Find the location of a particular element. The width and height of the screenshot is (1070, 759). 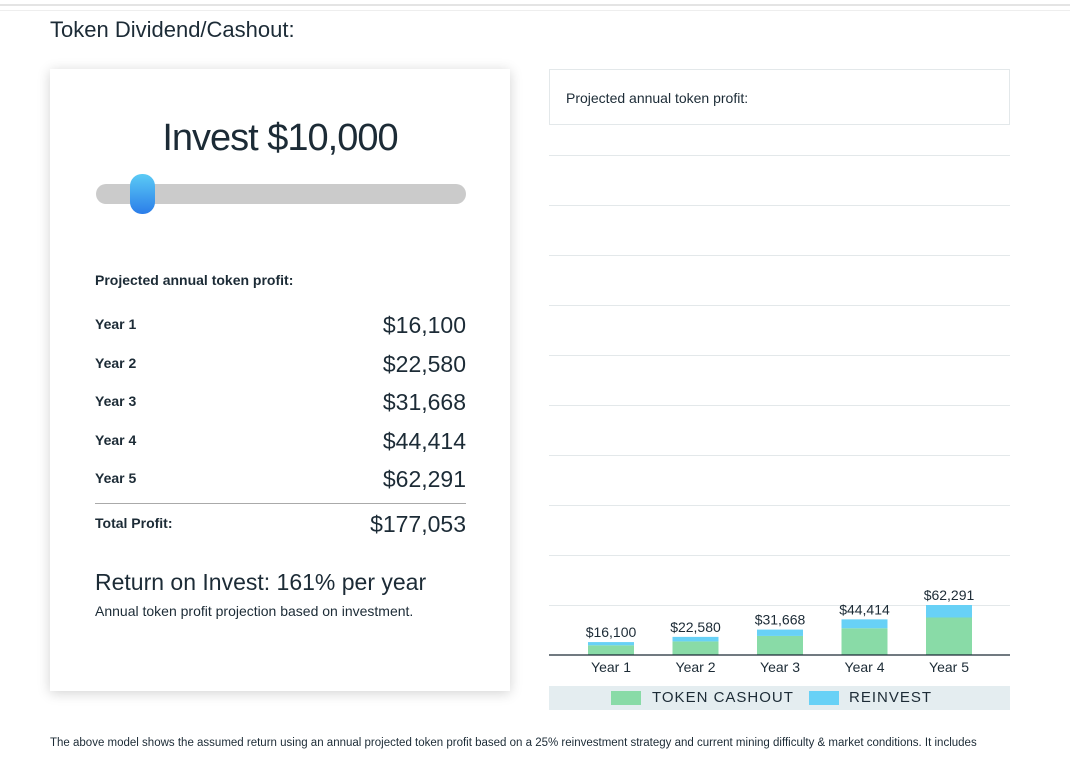

year-value: $44,414 is located at coordinates (424, 440).